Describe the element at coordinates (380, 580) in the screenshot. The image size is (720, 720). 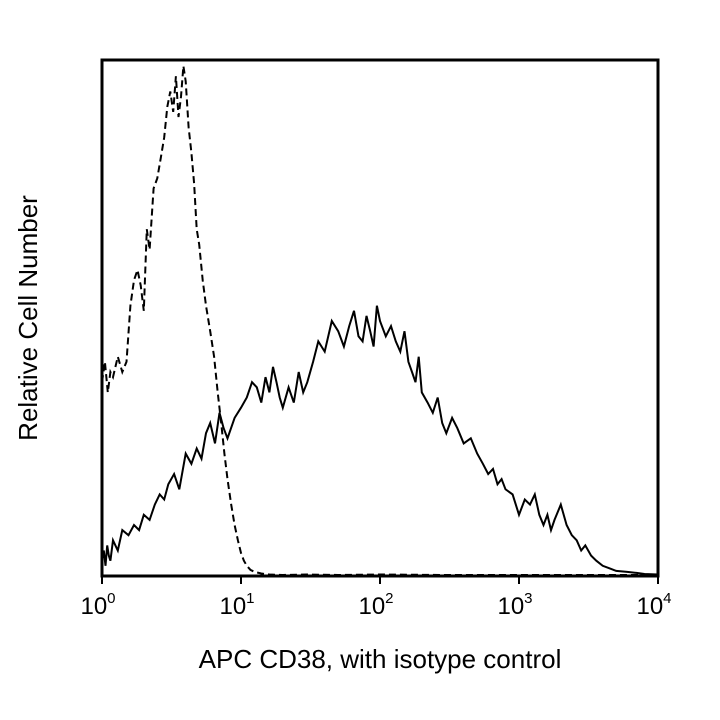
I see `x-tick-marks` at that location.